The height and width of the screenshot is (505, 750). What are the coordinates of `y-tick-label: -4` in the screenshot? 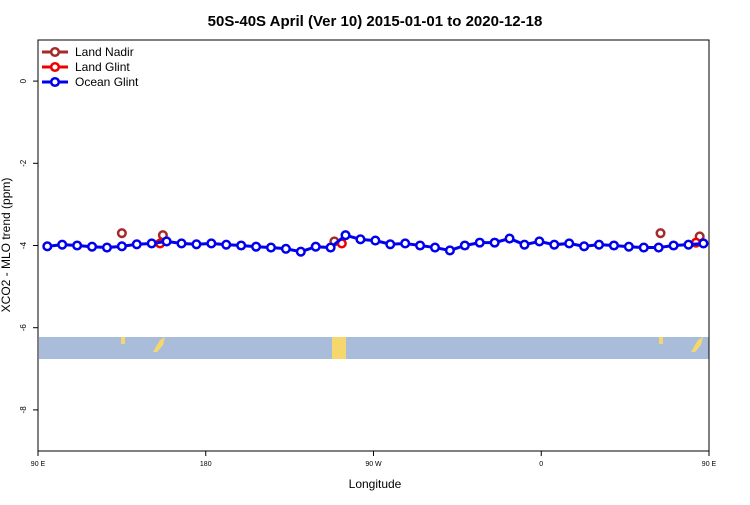 It's located at (23, 245).